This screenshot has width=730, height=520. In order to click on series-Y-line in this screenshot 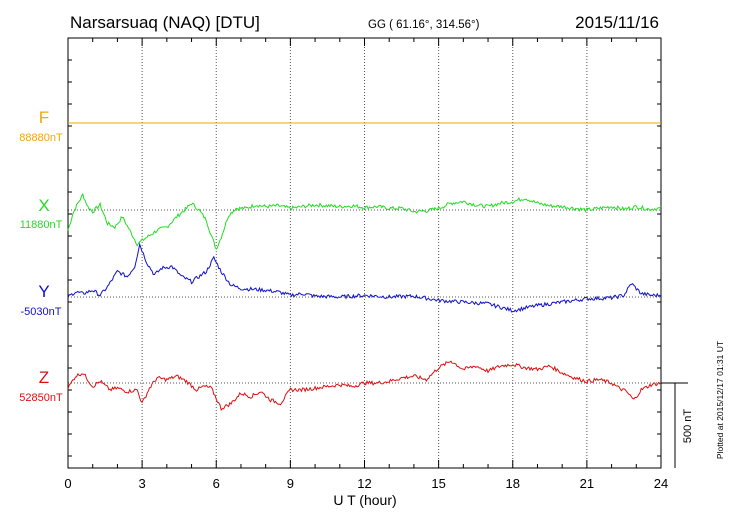, I will do `click(364, 277)`.